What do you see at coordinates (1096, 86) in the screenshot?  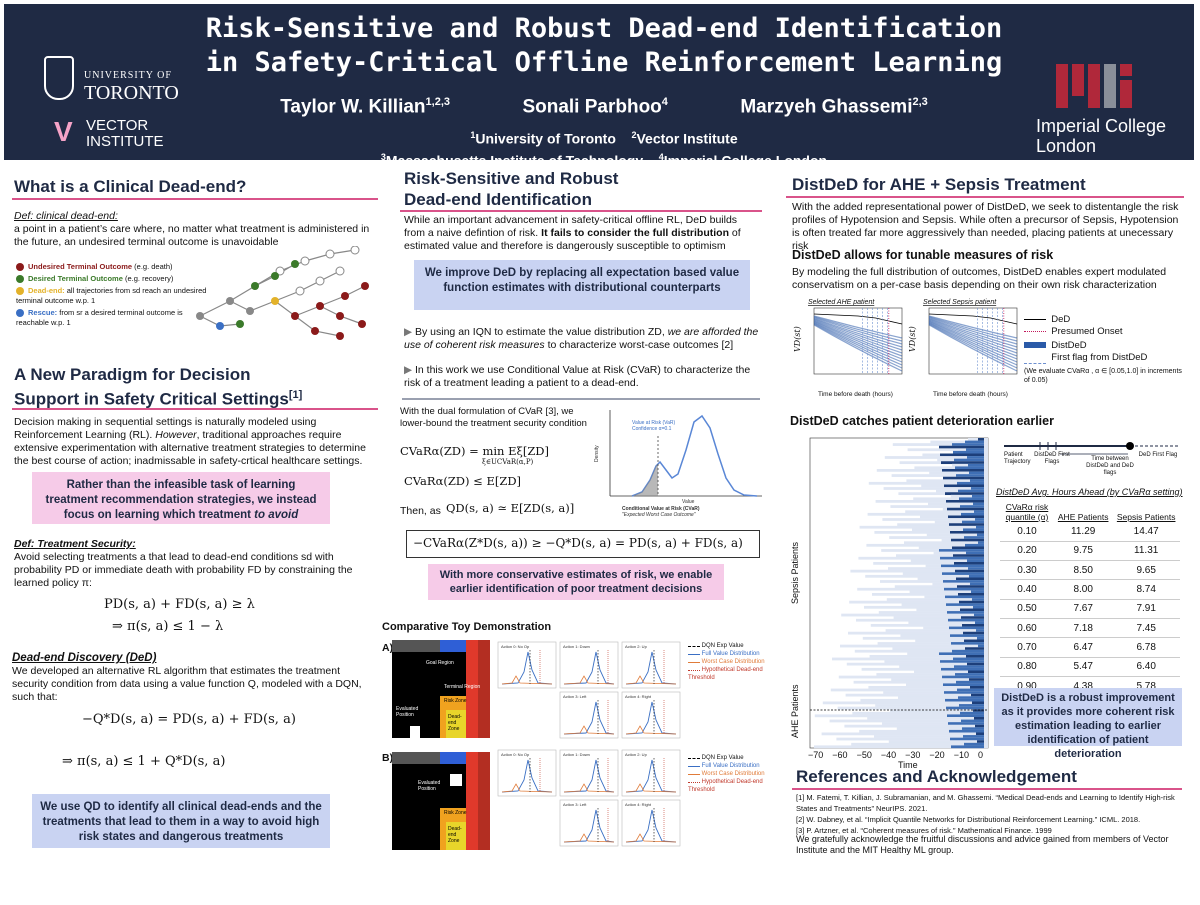 I see `mit-logo` at bounding box center [1096, 86].